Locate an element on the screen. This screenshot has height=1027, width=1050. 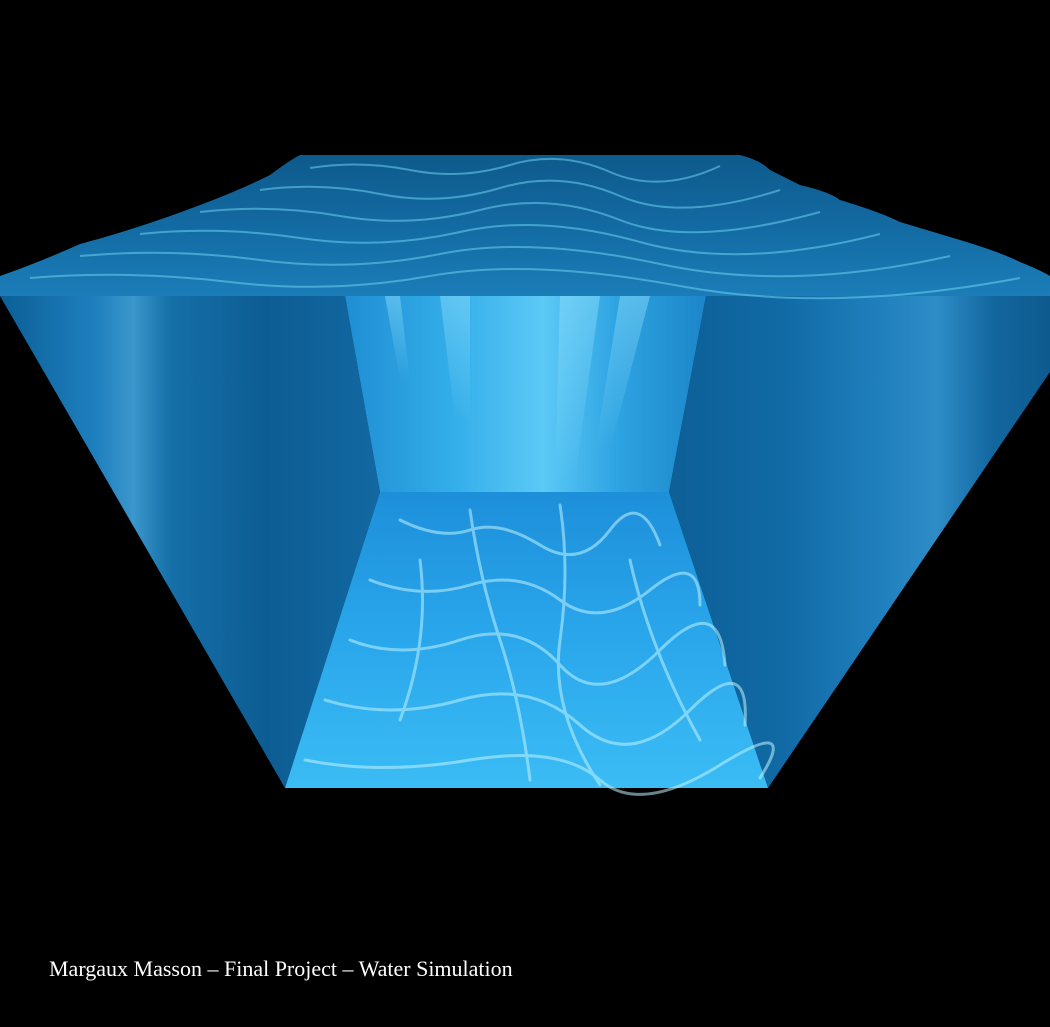
light-rays is located at coordinates (517, 388).